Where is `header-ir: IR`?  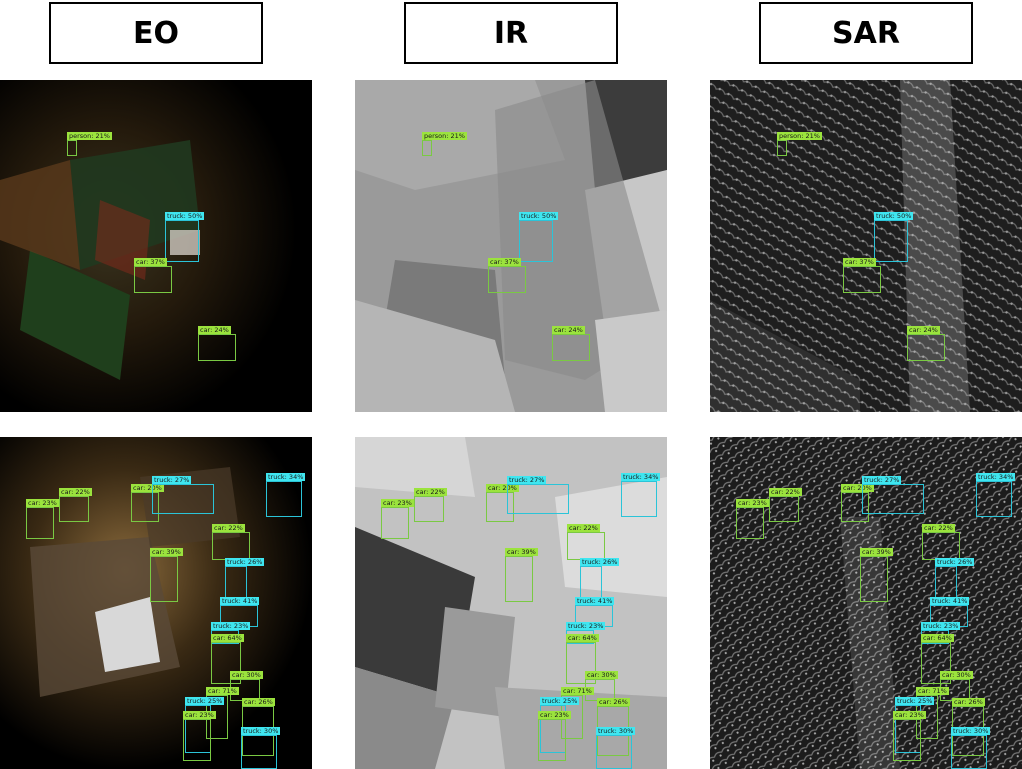
header-ir: IR is located at coordinates (511, 33).